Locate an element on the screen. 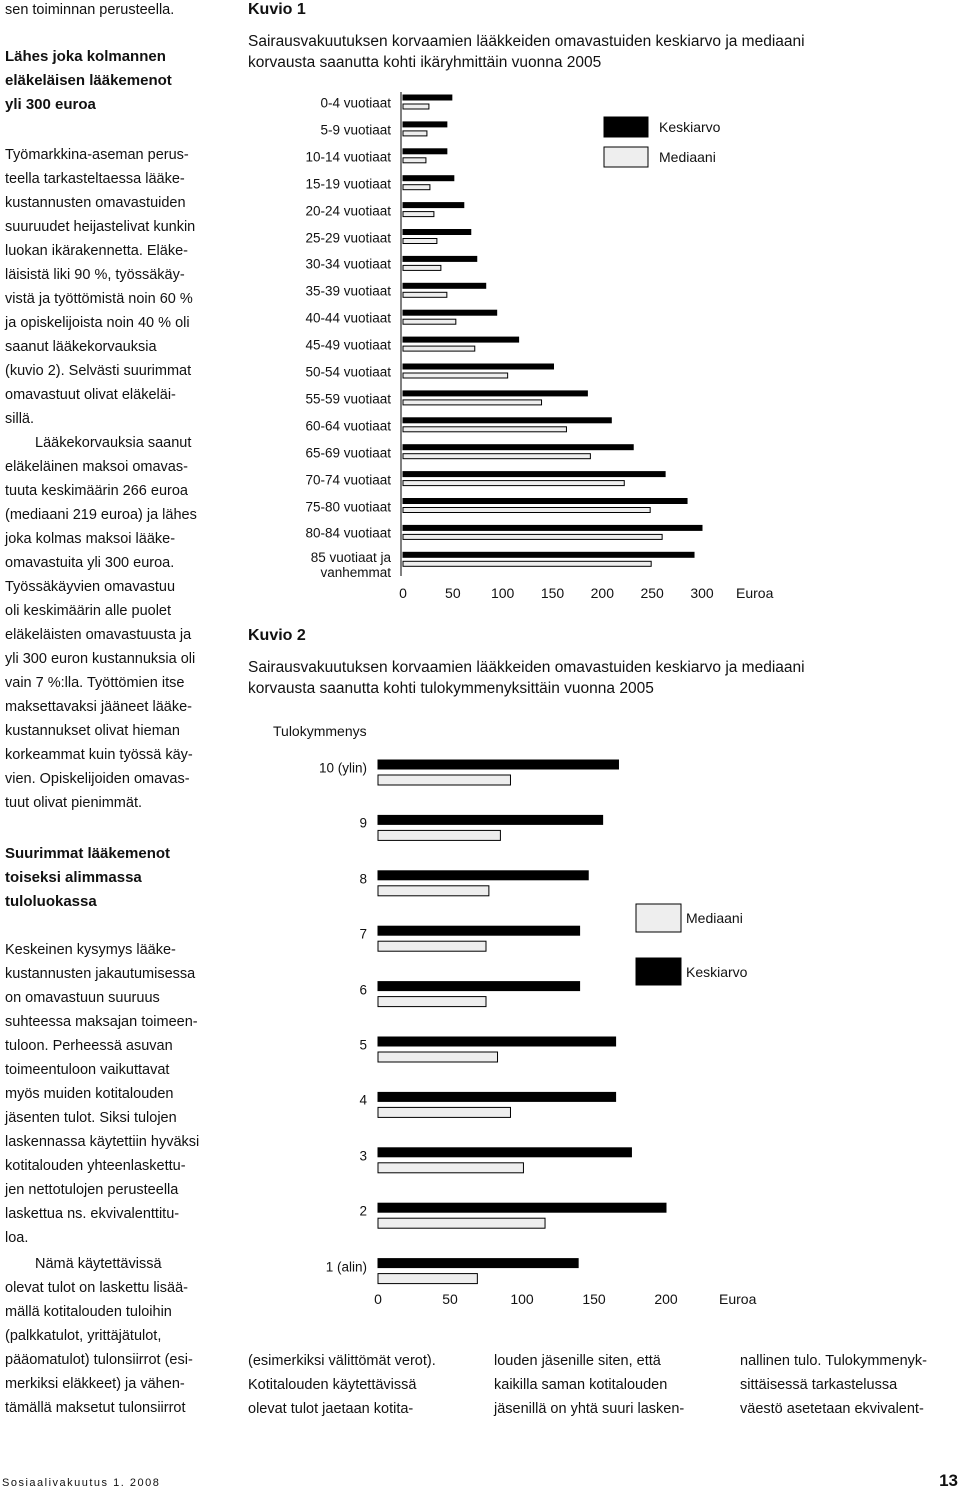 The height and width of the screenshot is (1490, 960). paragraph-line: tuuta keskimäärin 266 euroa is located at coordinates (96, 491).